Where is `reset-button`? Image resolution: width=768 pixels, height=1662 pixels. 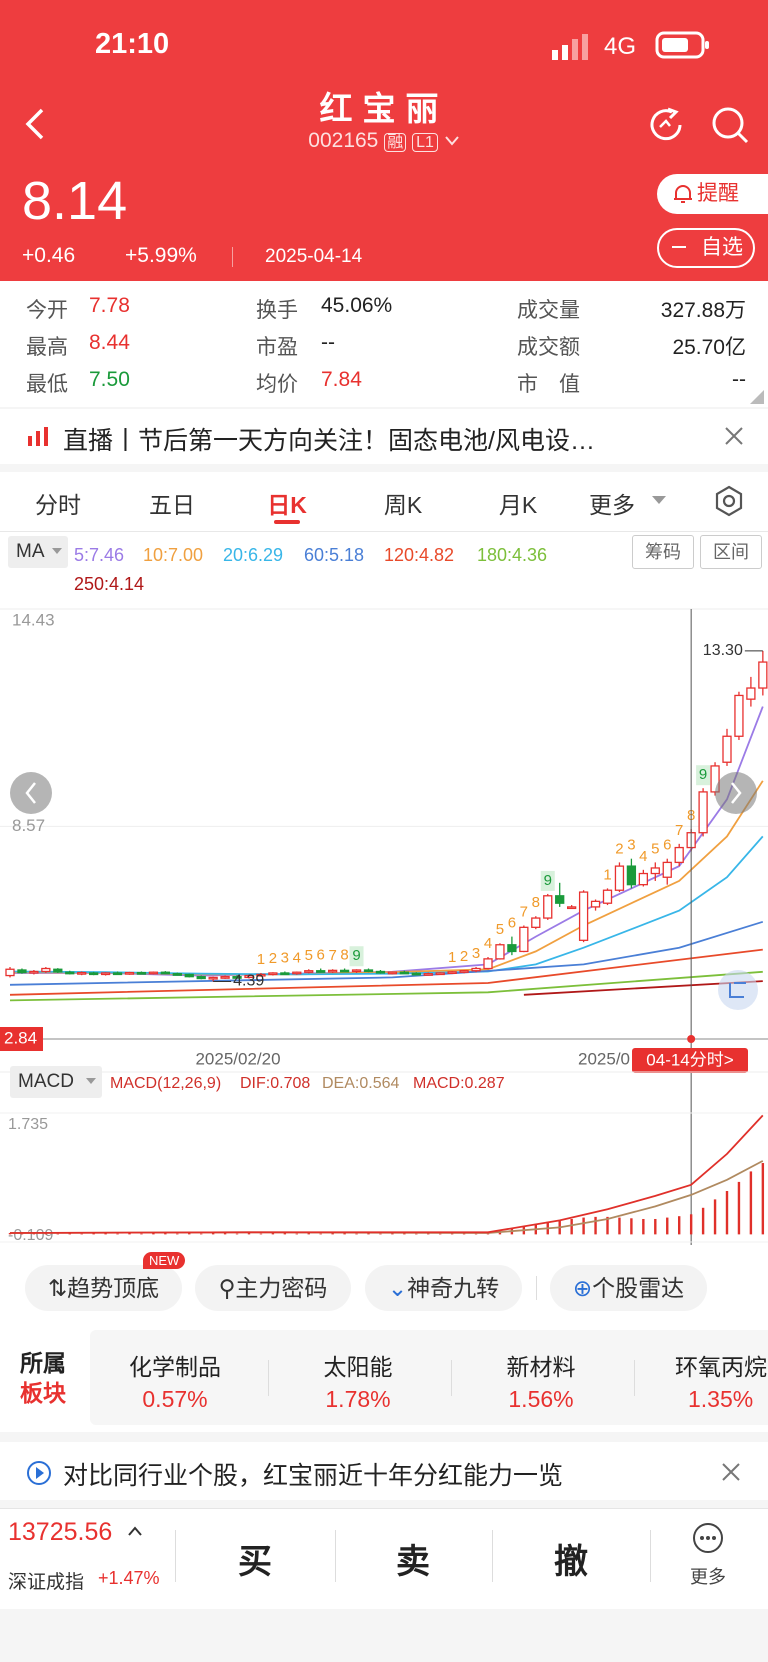 reset-button is located at coordinates (738, 990).